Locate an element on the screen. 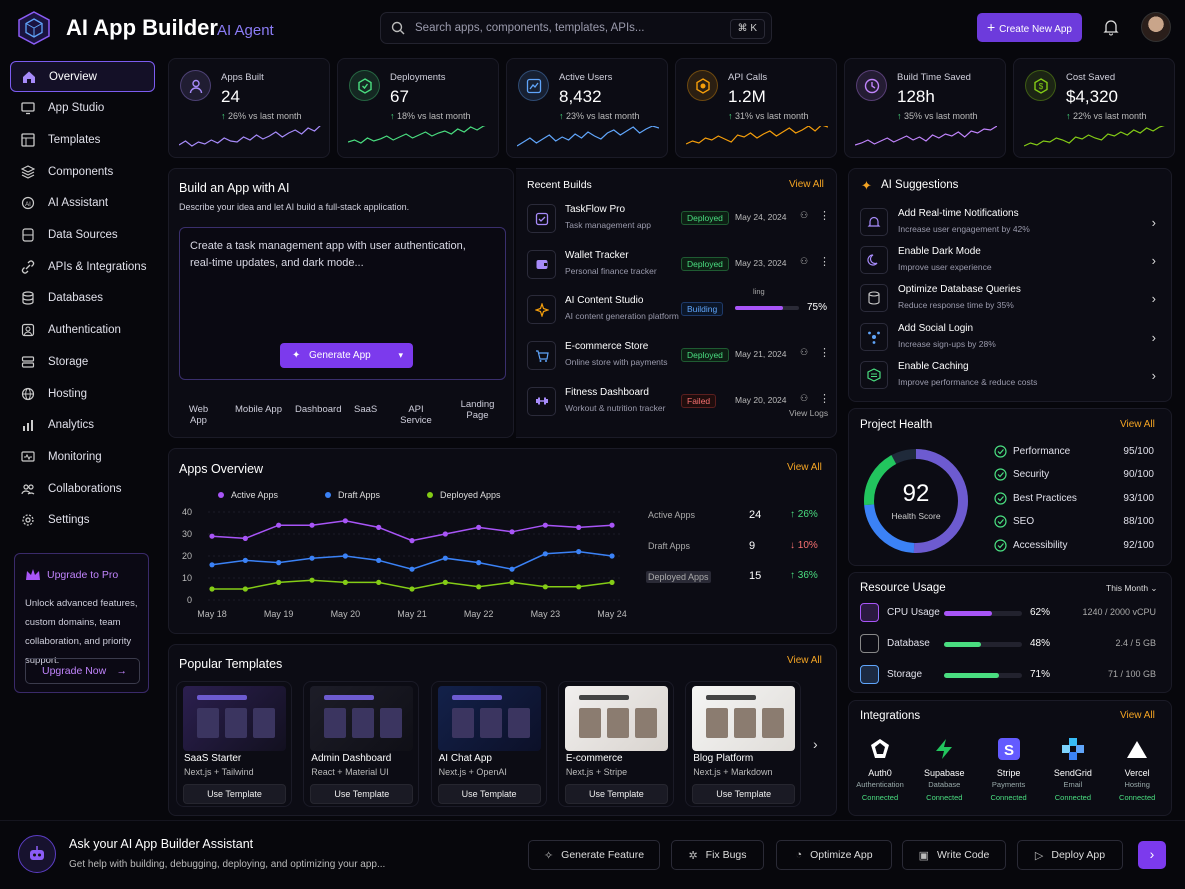 This screenshot has width=1185, height=889. integration-item: Auth0 Authentication Connected is located at coordinates (880, 770).